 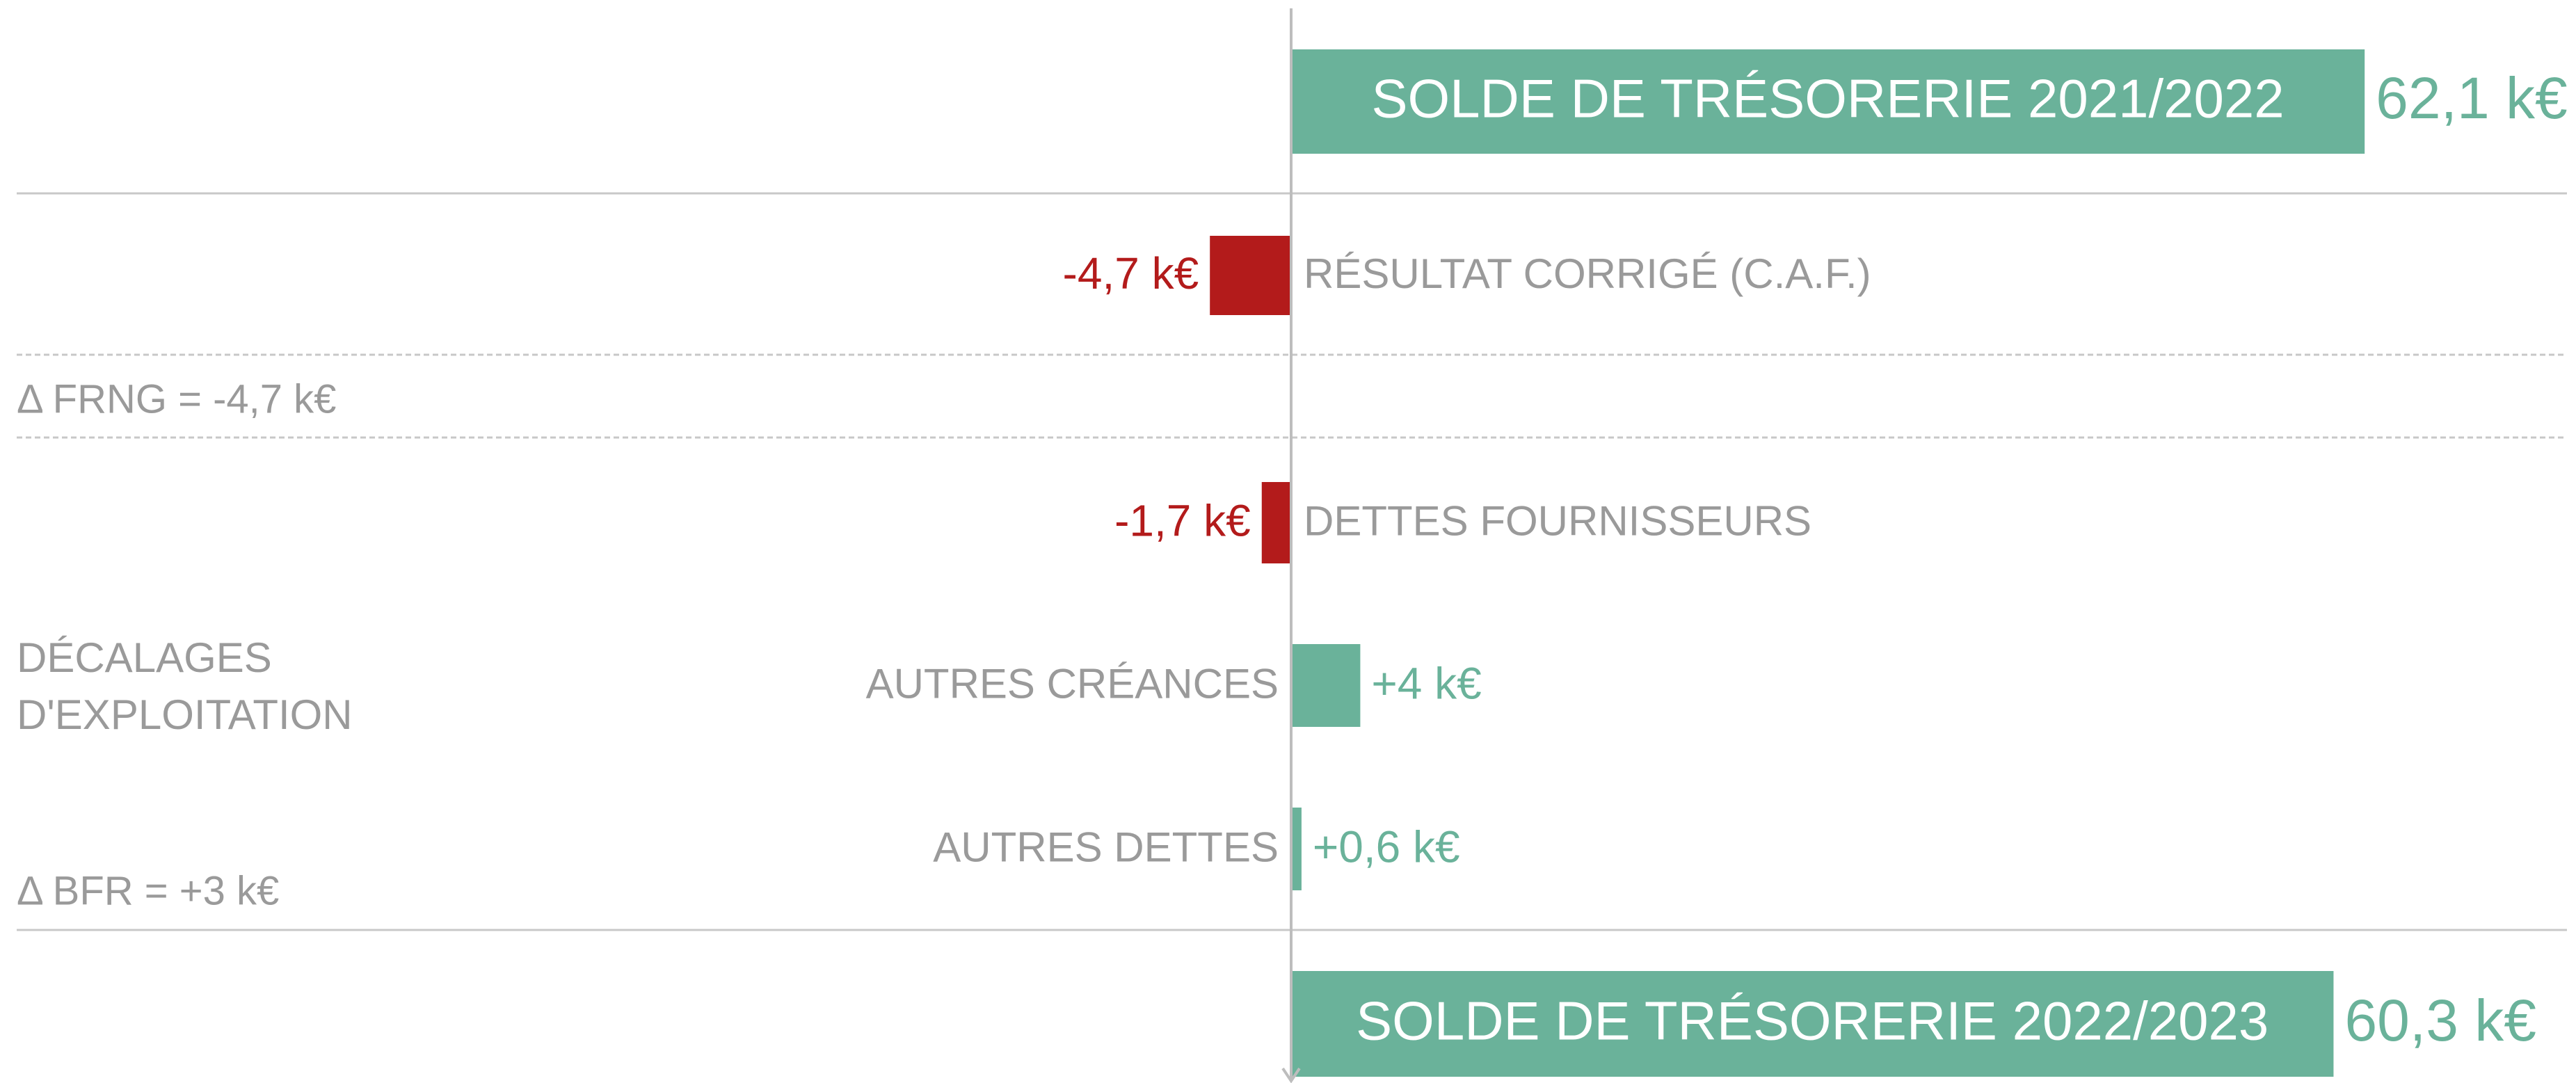 I want to click on value-label: -4,7 k€, so click(x=1131, y=273).